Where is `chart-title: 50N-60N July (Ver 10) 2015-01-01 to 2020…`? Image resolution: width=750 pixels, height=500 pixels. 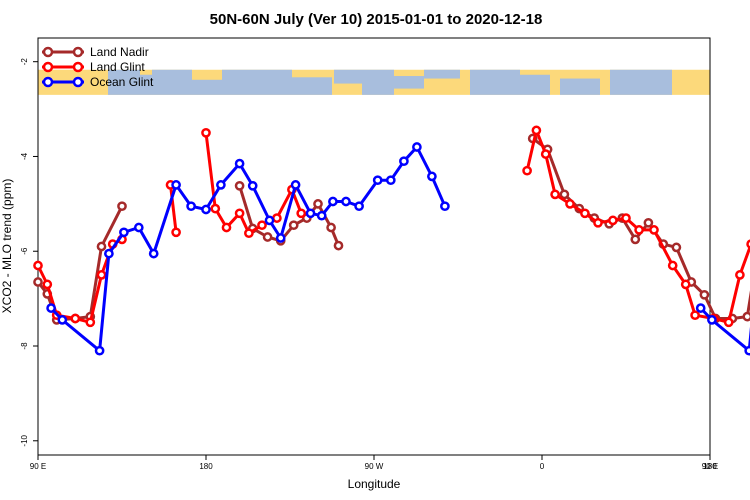
chart-title: 50N-60N July (Ver 10) 2015-01-01 to 2020… is located at coordinates (376, 19).